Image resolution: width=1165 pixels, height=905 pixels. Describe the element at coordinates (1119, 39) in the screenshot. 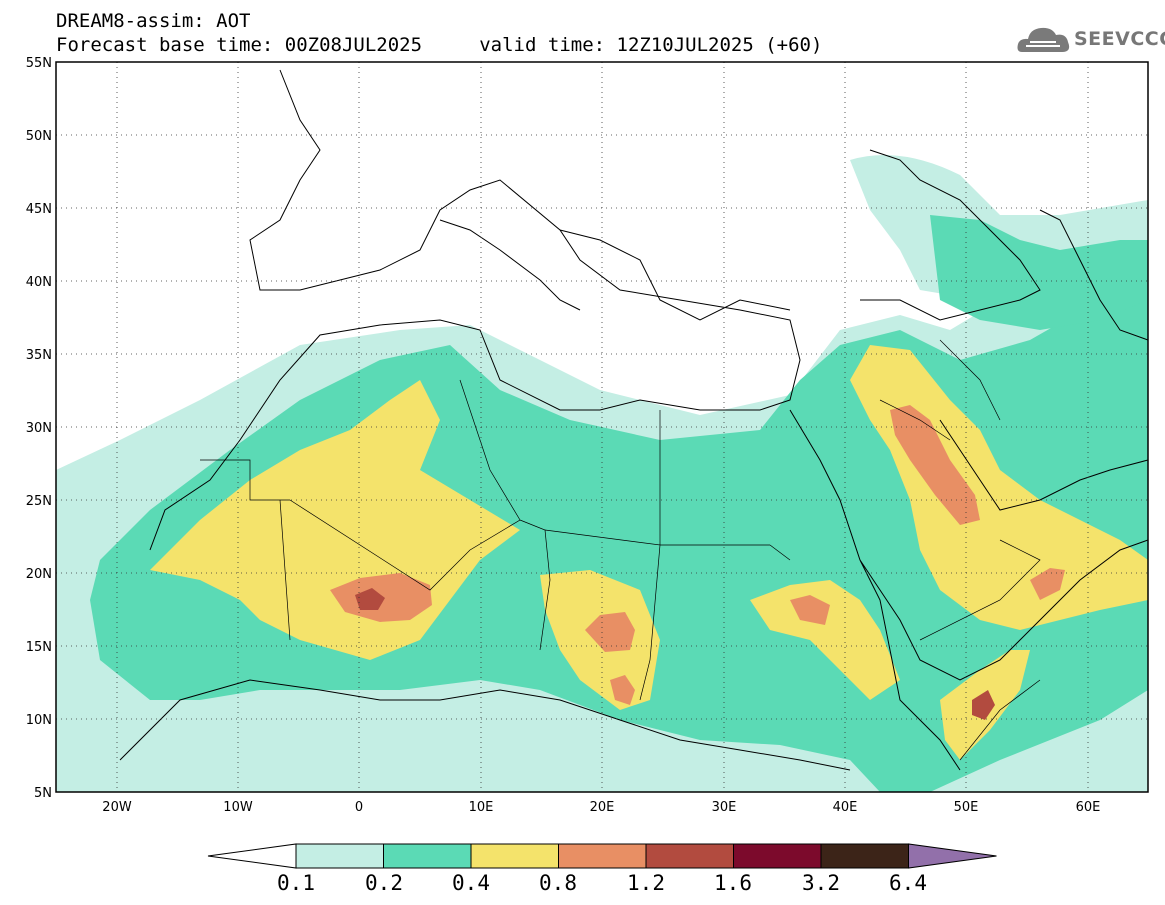

I see `logo-text: SEEVCCC` at that location.